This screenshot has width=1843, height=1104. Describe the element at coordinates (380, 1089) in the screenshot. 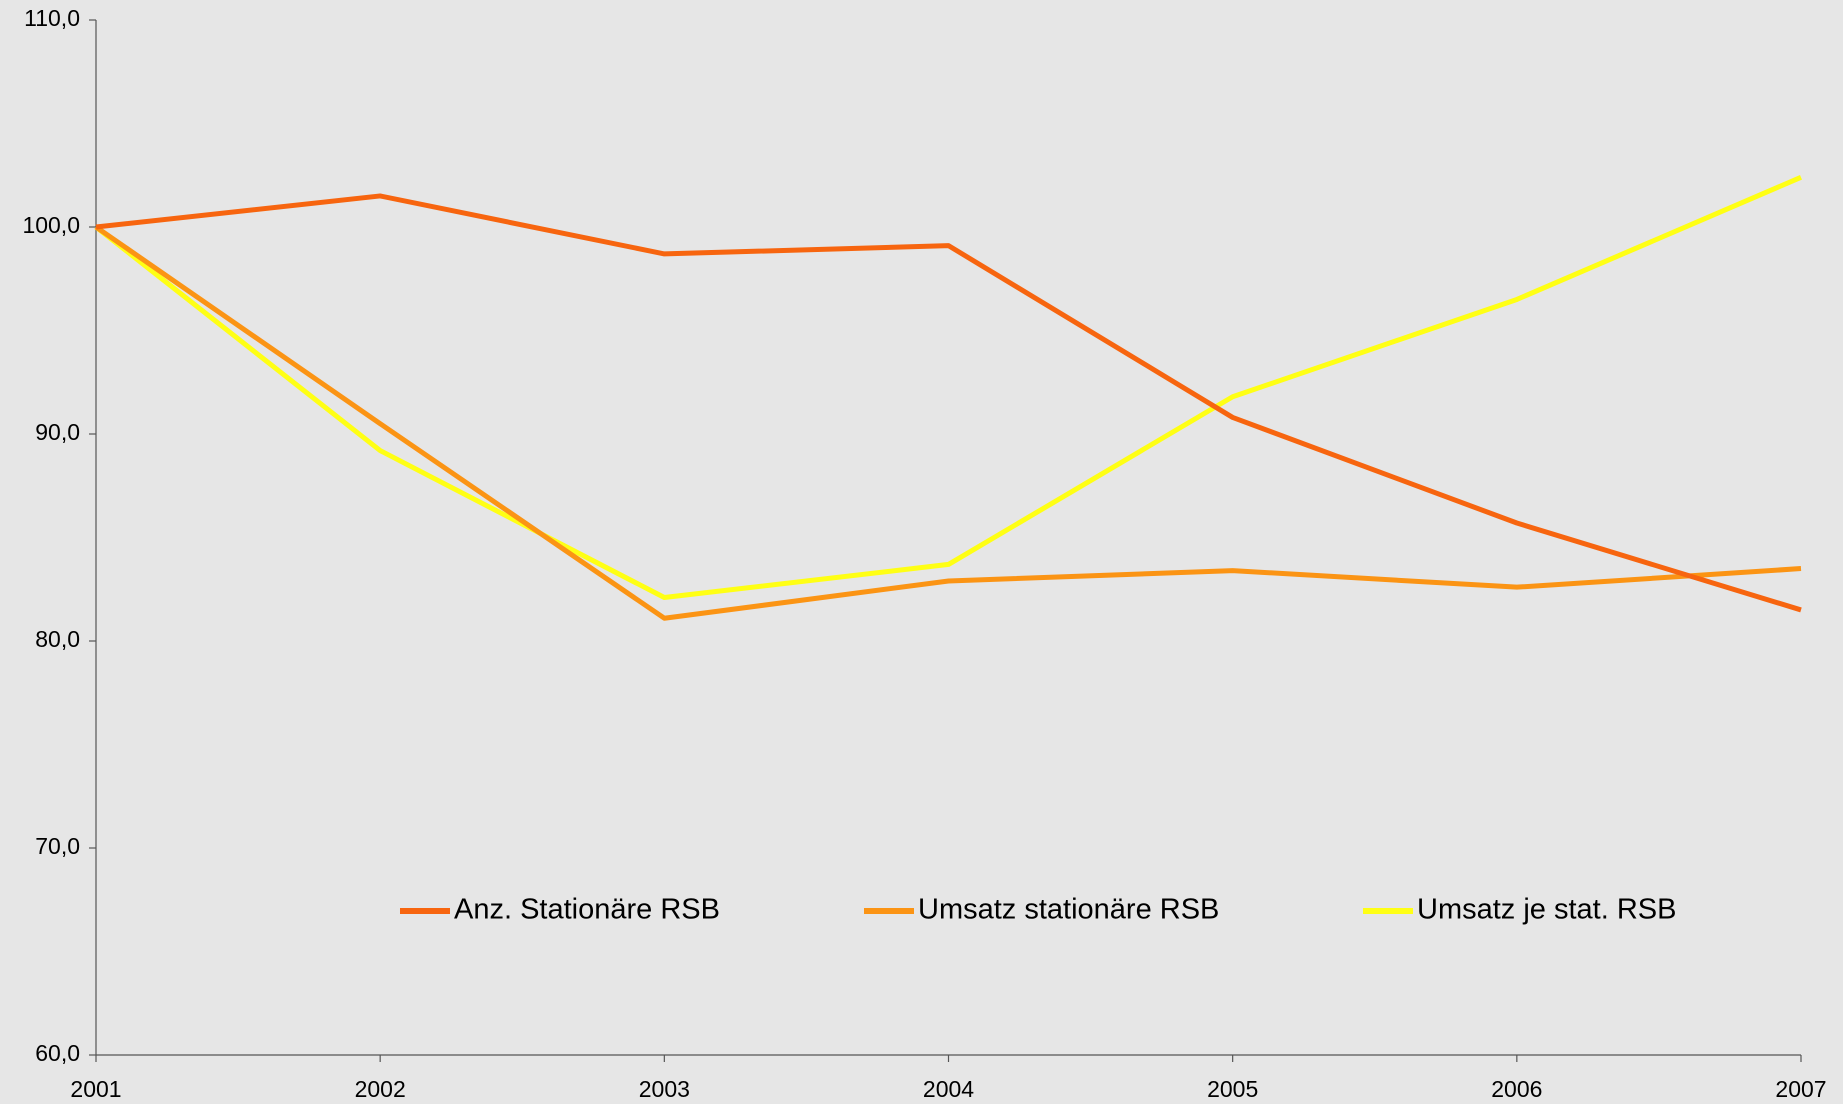

I see `x-tick-label: 2002` at that location.